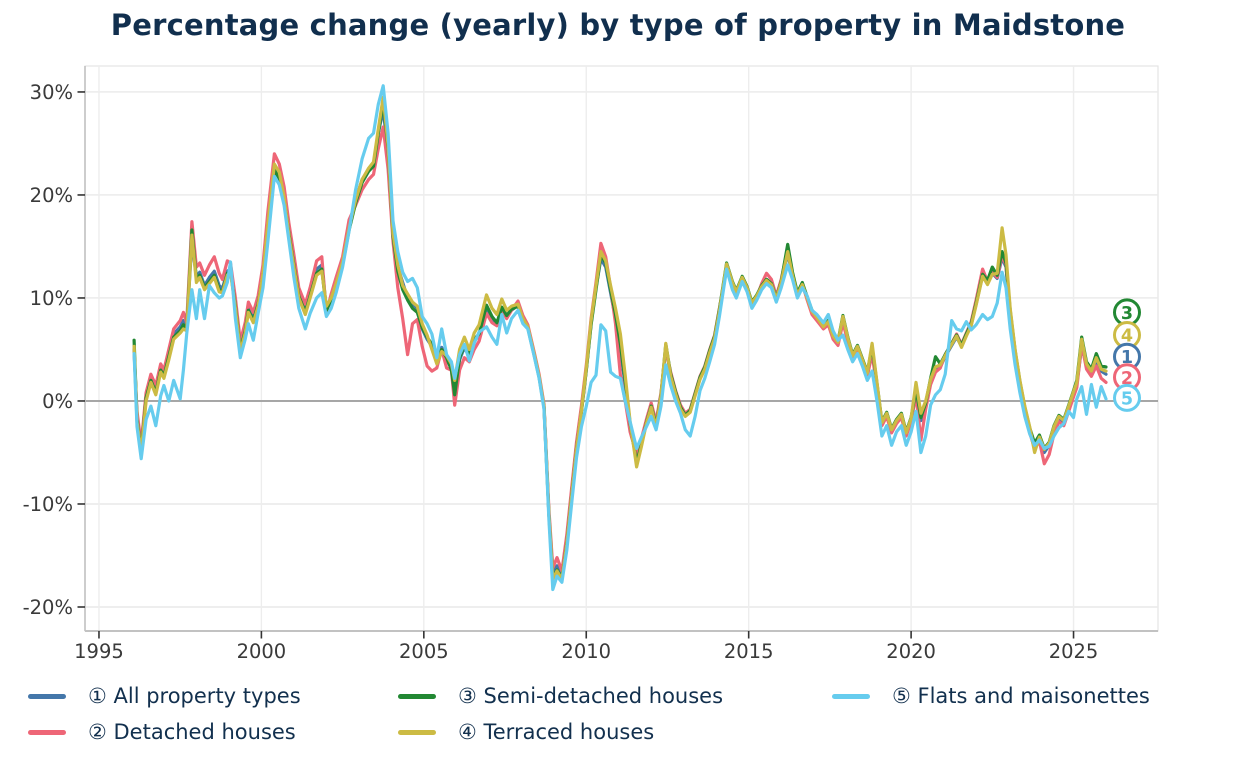  Describe the element at coordinates (51, 92) in the screenshot. I see `y-tick-label: 30%` at that location.